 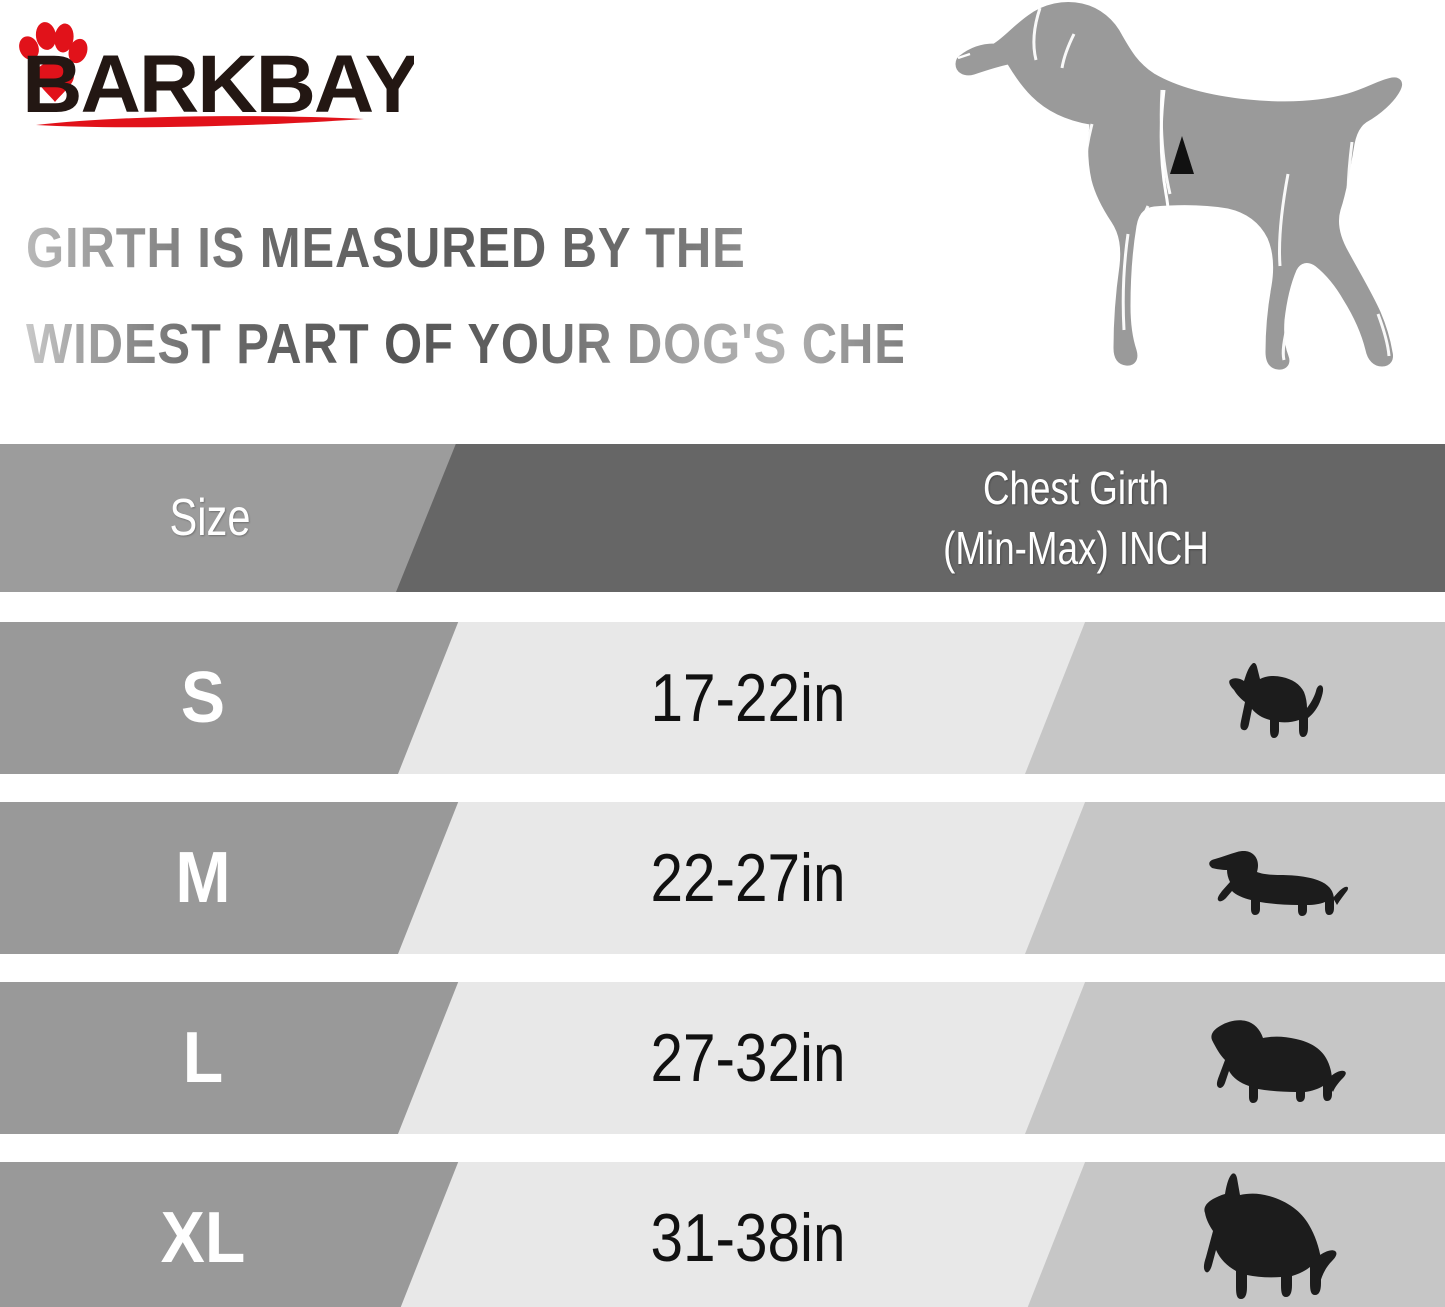 What do you see at coordinates (203, 878) in the screenshot?
I see `size-label: M` at bounding box center [203, 878].